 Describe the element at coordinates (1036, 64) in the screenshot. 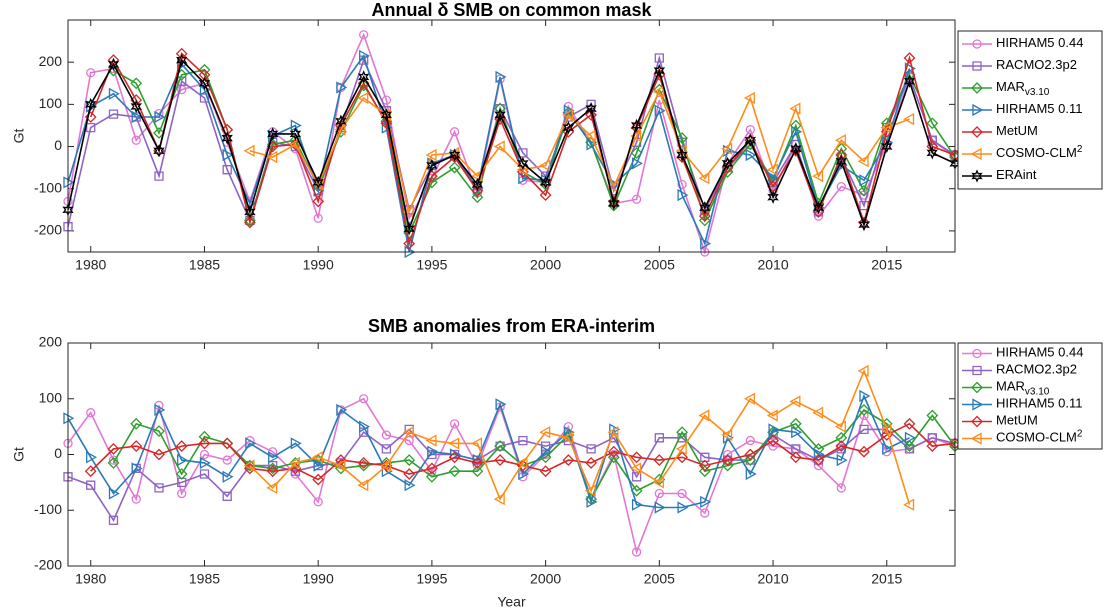

I see `legend-label: RACMO2.3p2` at that location.